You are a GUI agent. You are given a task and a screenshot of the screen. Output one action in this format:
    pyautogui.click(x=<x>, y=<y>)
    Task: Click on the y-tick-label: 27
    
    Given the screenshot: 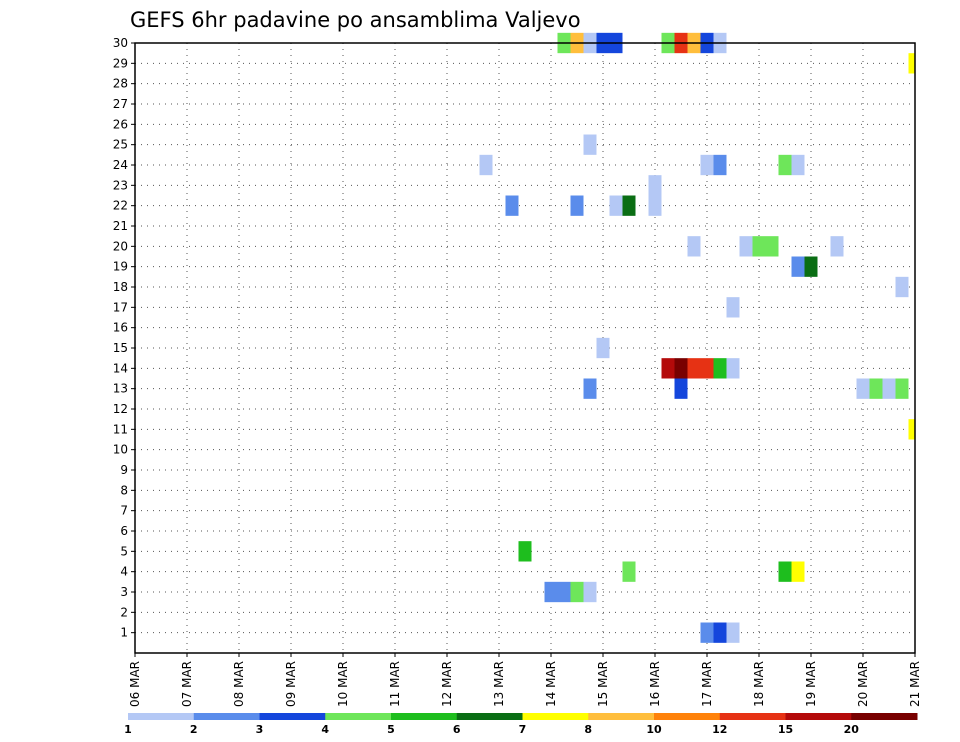 What is the action you would take?
    pyautogui.click(x=120, y=104)
    